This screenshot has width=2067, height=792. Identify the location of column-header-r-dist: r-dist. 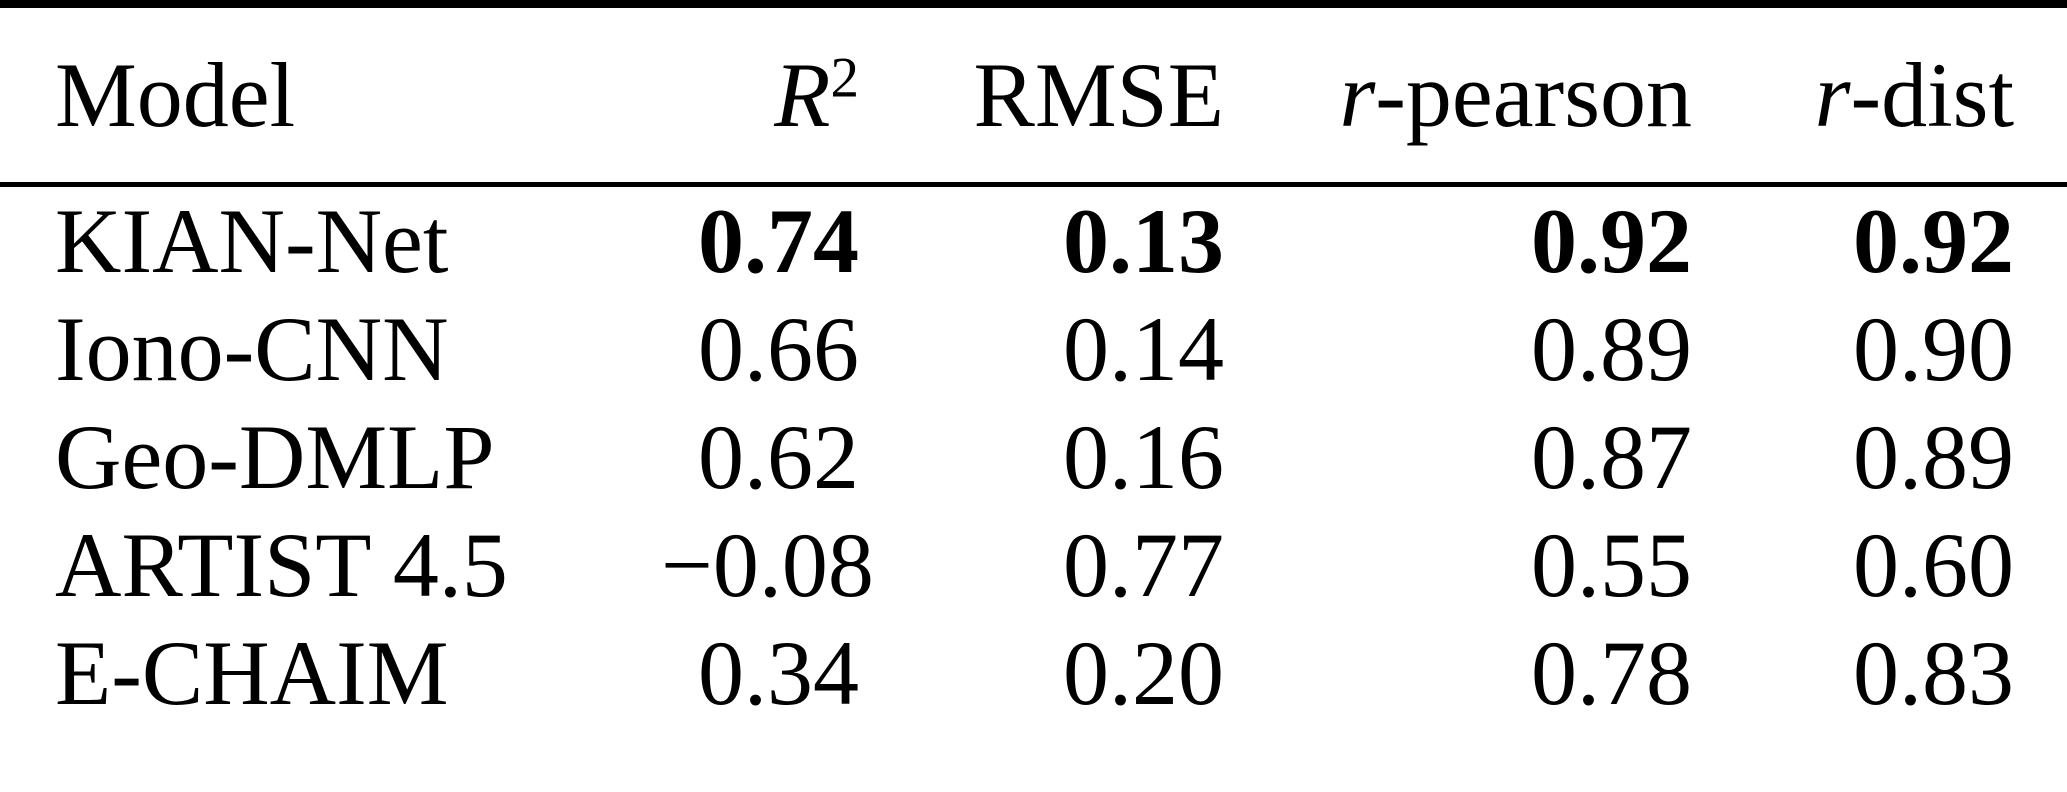
(1880, 94).